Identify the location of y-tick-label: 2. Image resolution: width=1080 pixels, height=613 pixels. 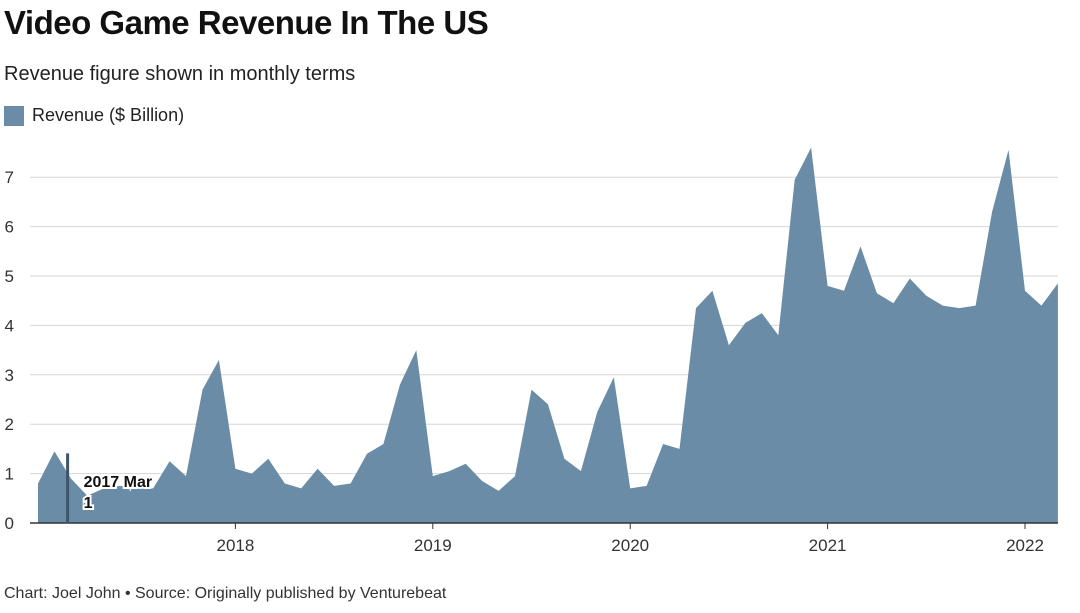
(9, 424).